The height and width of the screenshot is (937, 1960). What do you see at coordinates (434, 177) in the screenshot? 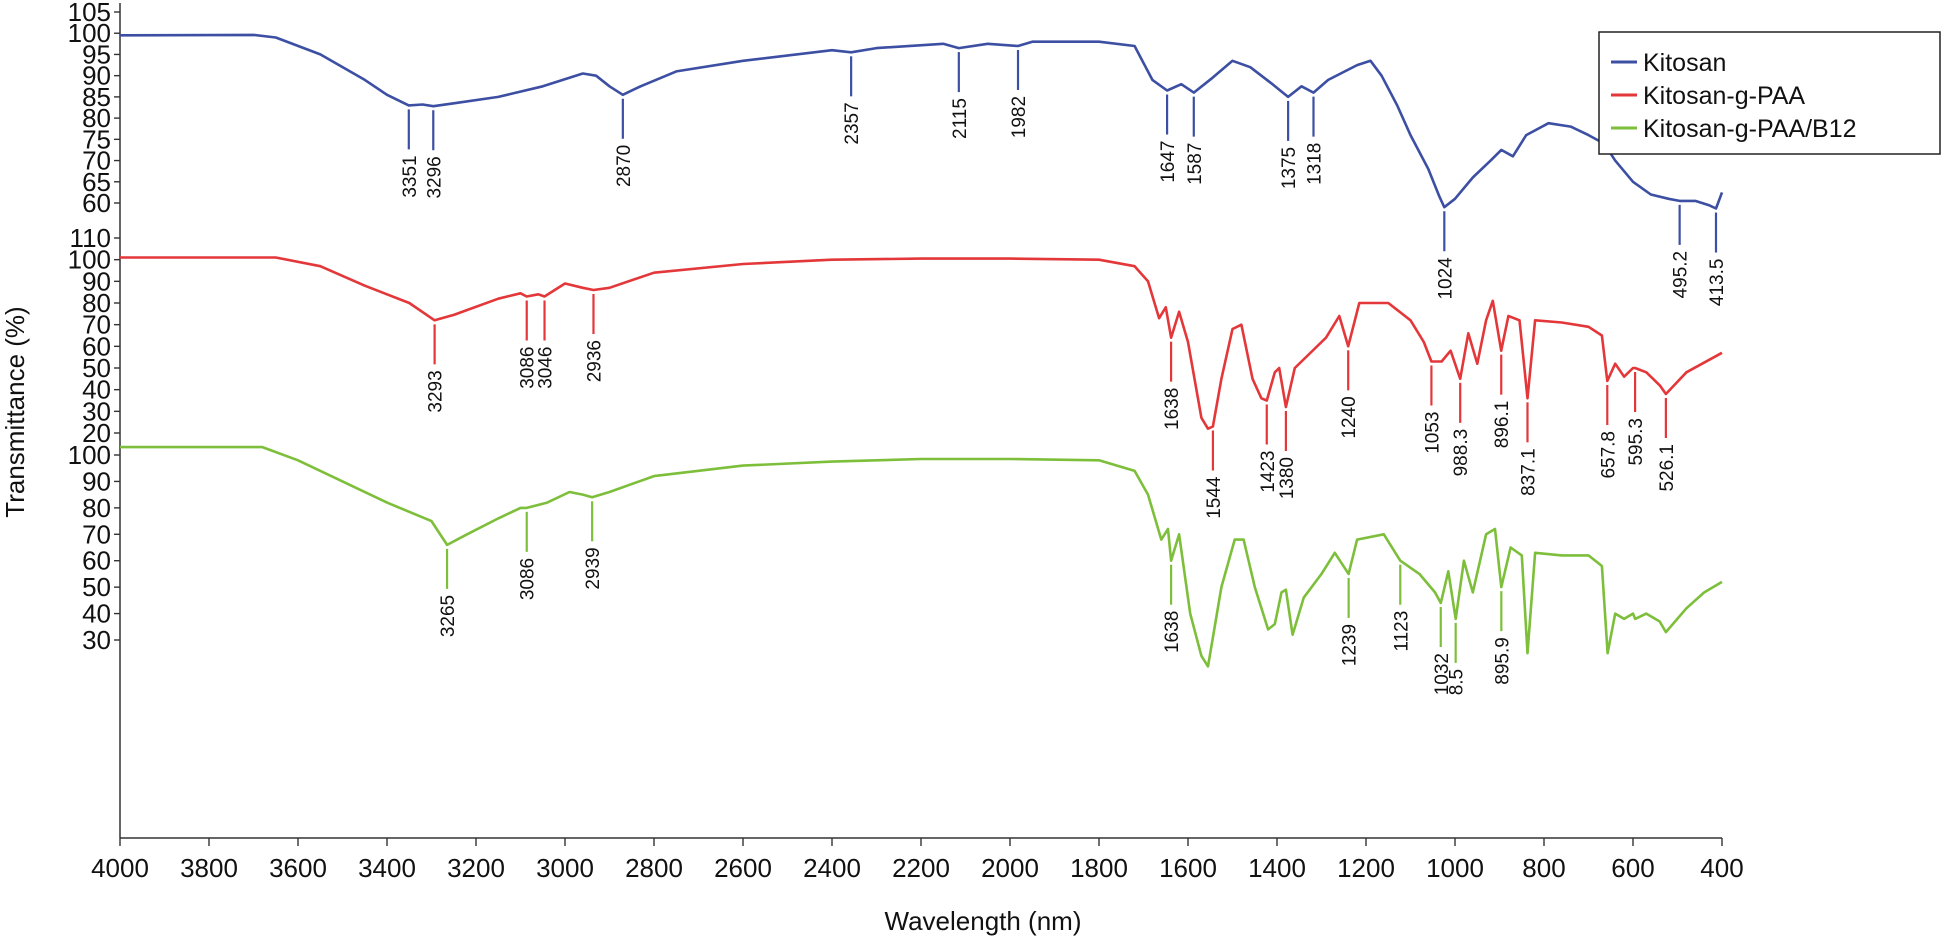
I see `peak-label-1-3296: 3296` at bounding box center [434, 177].